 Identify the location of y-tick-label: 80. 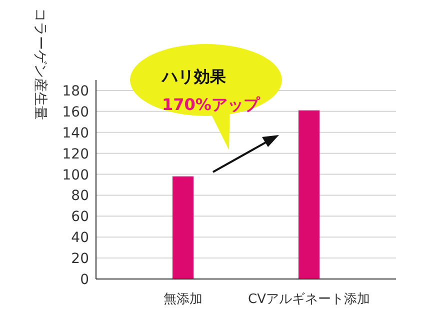
(80, 196).